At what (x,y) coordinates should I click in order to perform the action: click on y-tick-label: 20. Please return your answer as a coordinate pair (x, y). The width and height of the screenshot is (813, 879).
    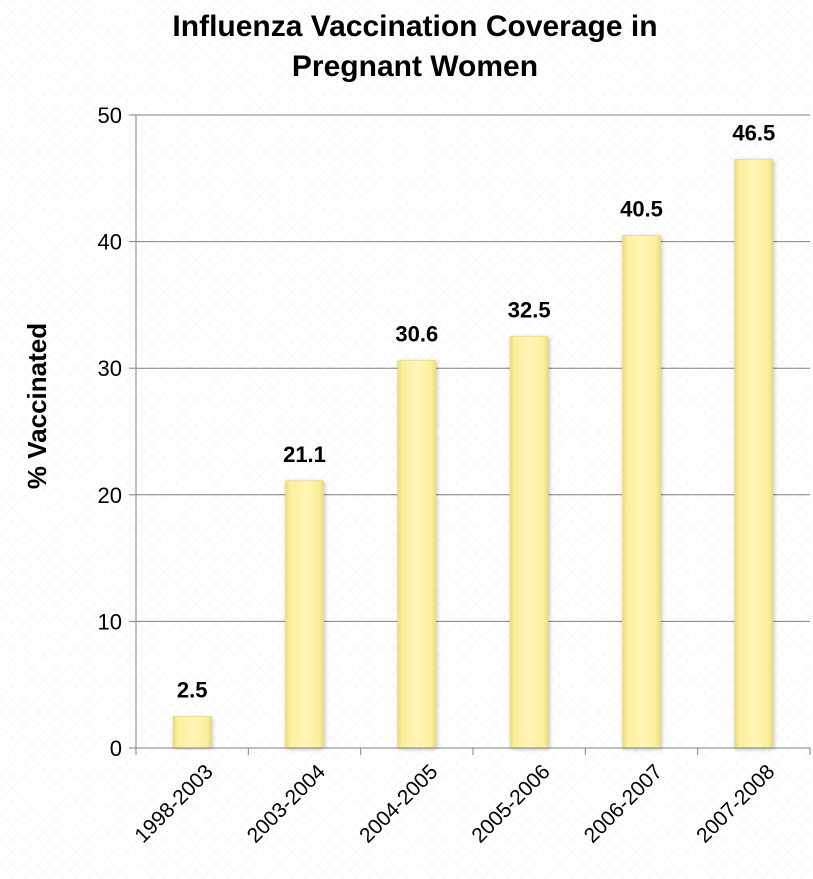
    Looking at the image, I should click on (110, 495).